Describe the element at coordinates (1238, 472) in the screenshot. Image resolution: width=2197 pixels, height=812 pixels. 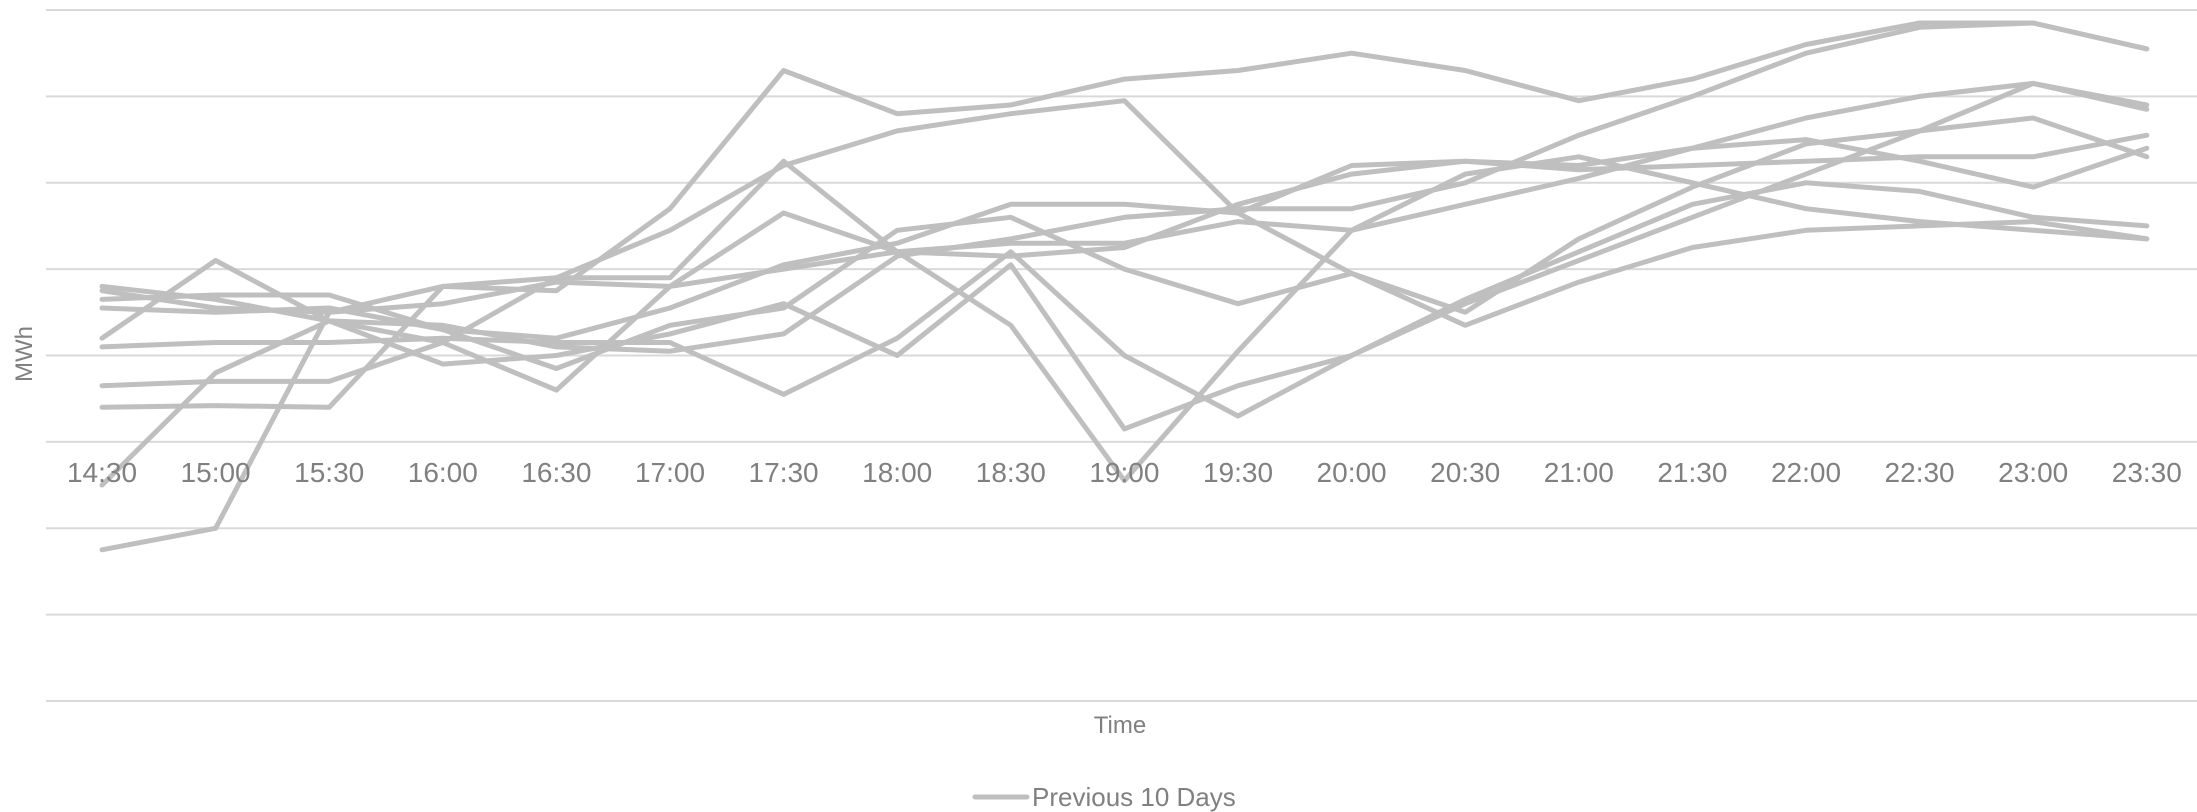
I see `x-tick-label: 19:30` at that location.